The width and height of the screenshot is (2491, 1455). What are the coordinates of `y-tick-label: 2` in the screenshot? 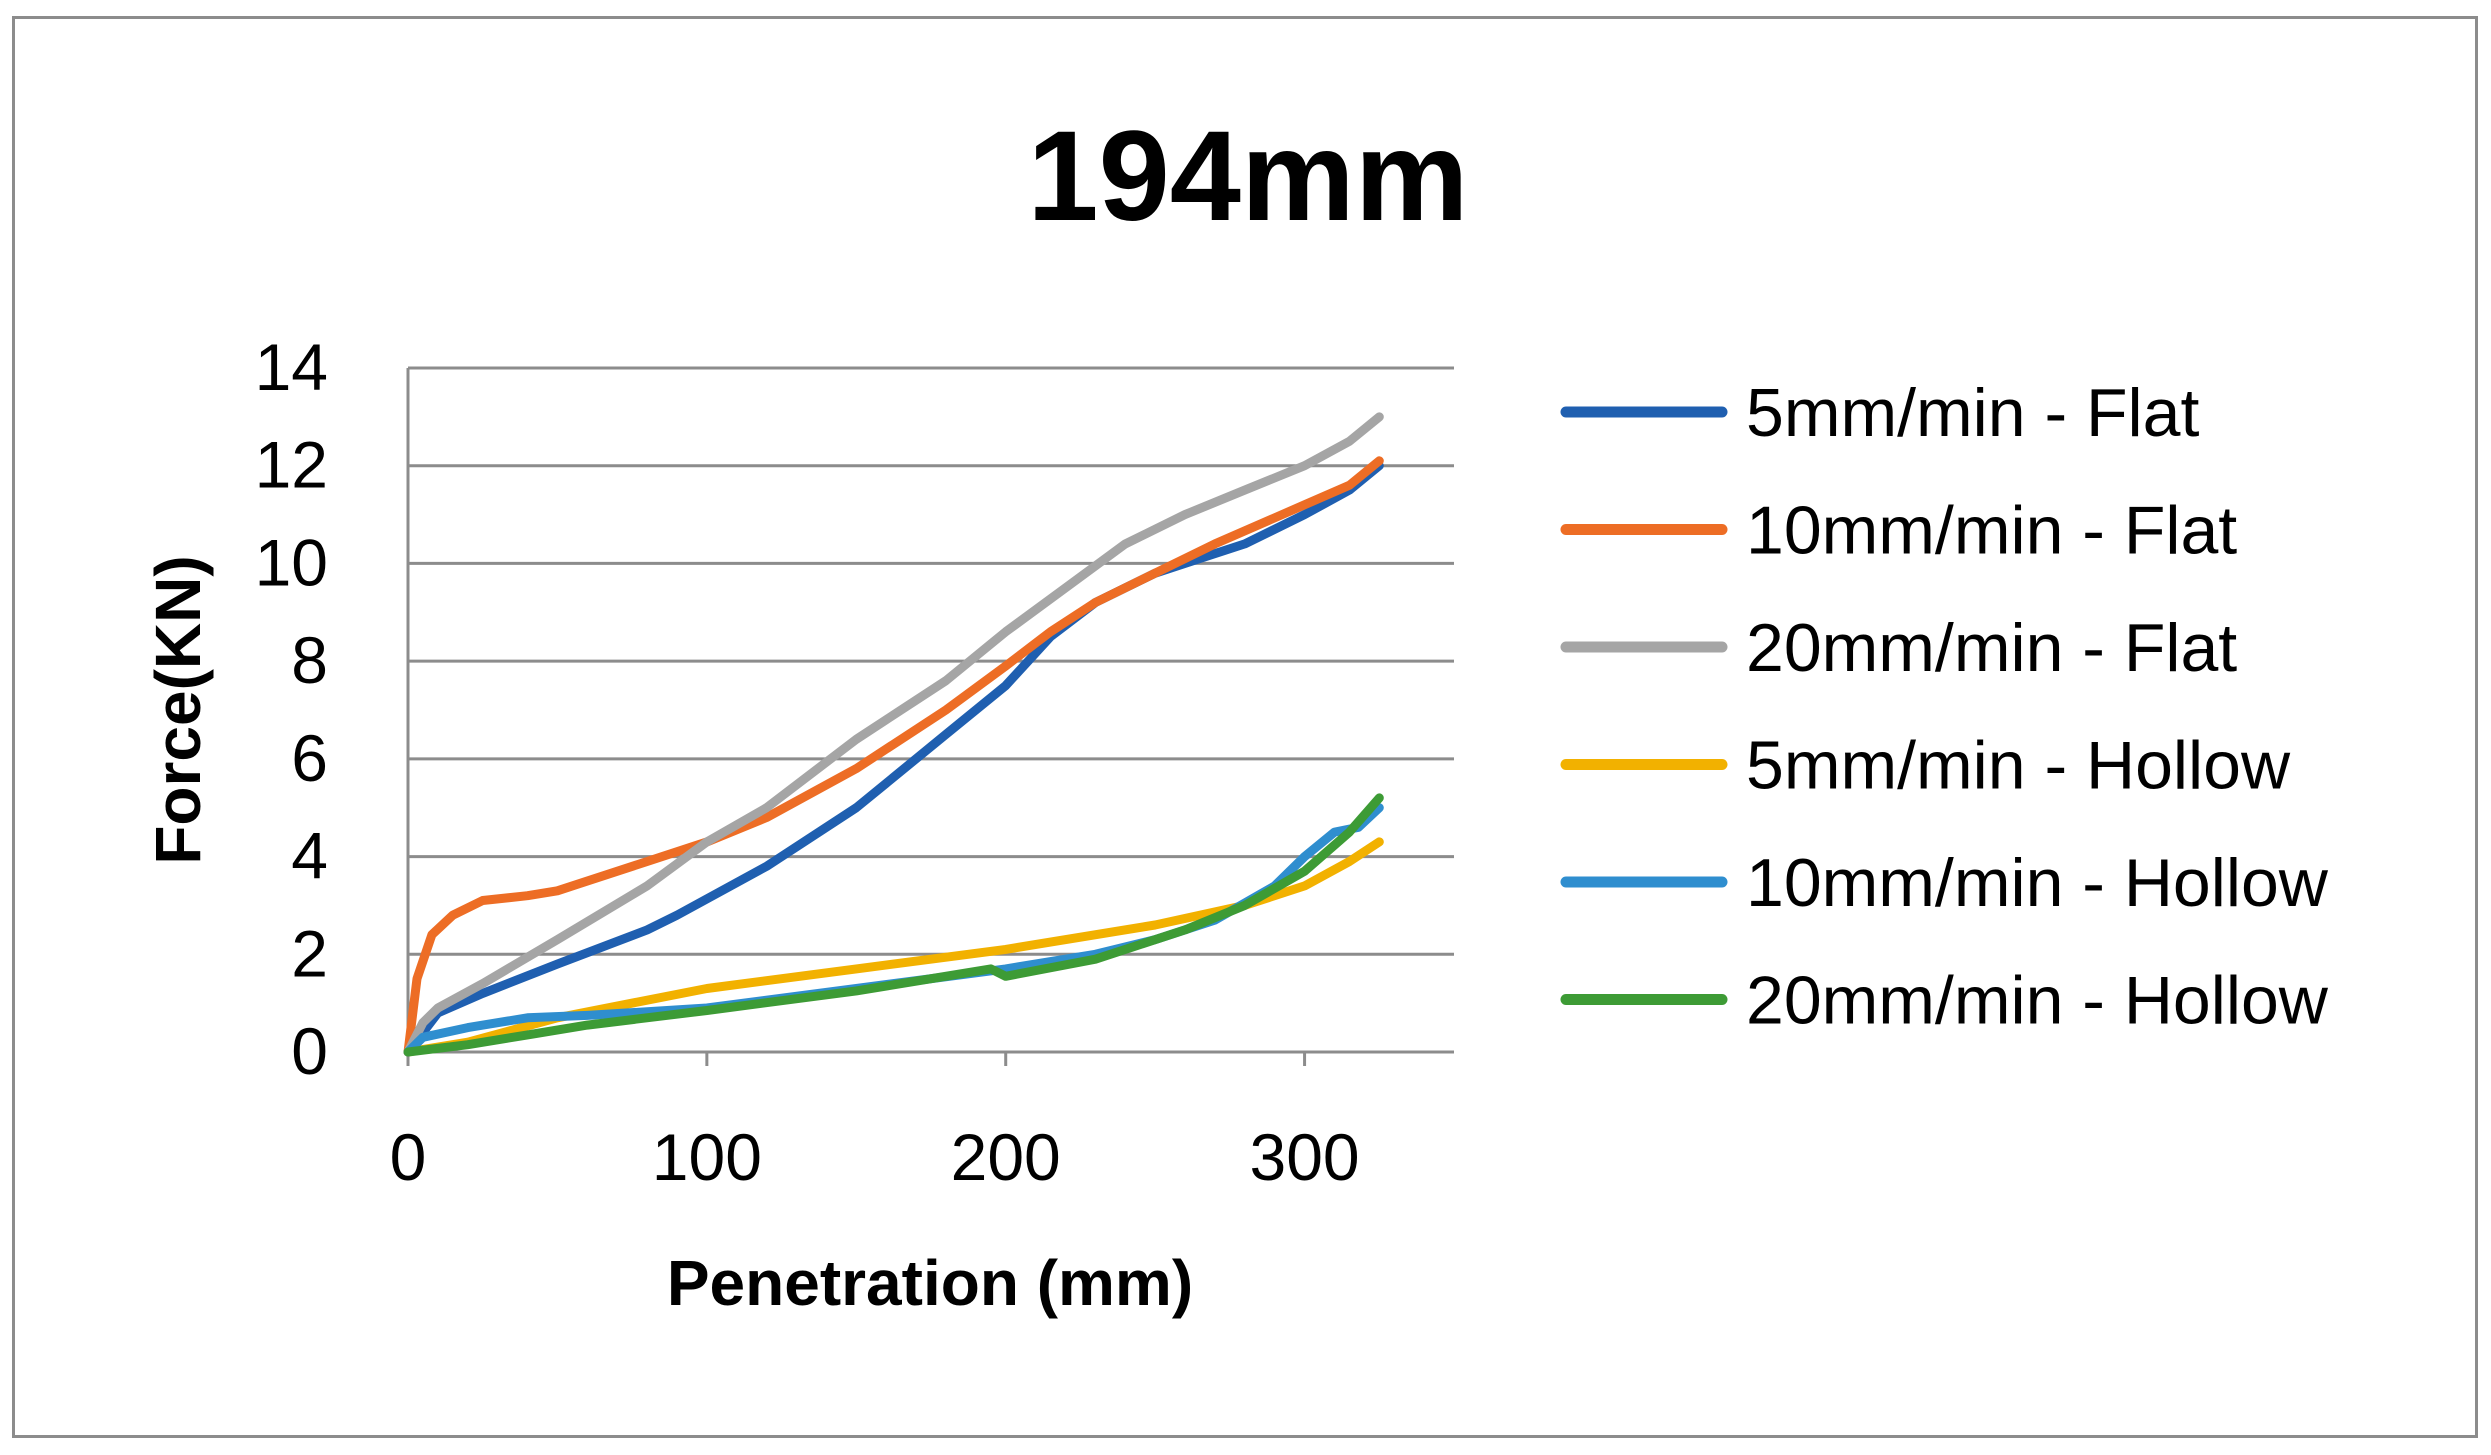 It's located at (309, 953).